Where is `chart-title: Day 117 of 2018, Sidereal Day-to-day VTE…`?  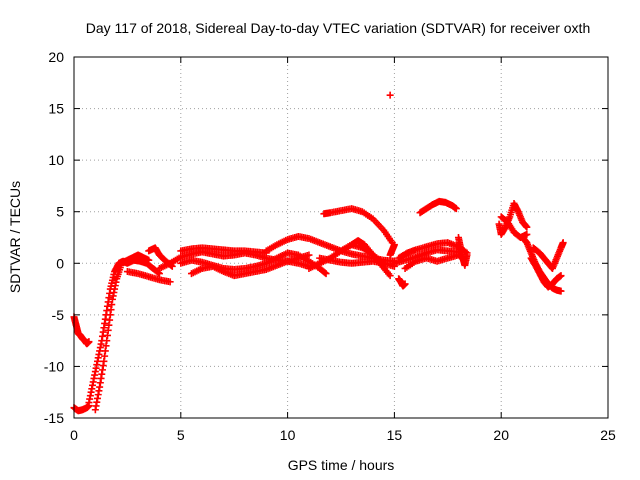
chart-title: Day 117 of 2018, Sidereal Day-to-day VTE… is located at coordinates (338, 28).